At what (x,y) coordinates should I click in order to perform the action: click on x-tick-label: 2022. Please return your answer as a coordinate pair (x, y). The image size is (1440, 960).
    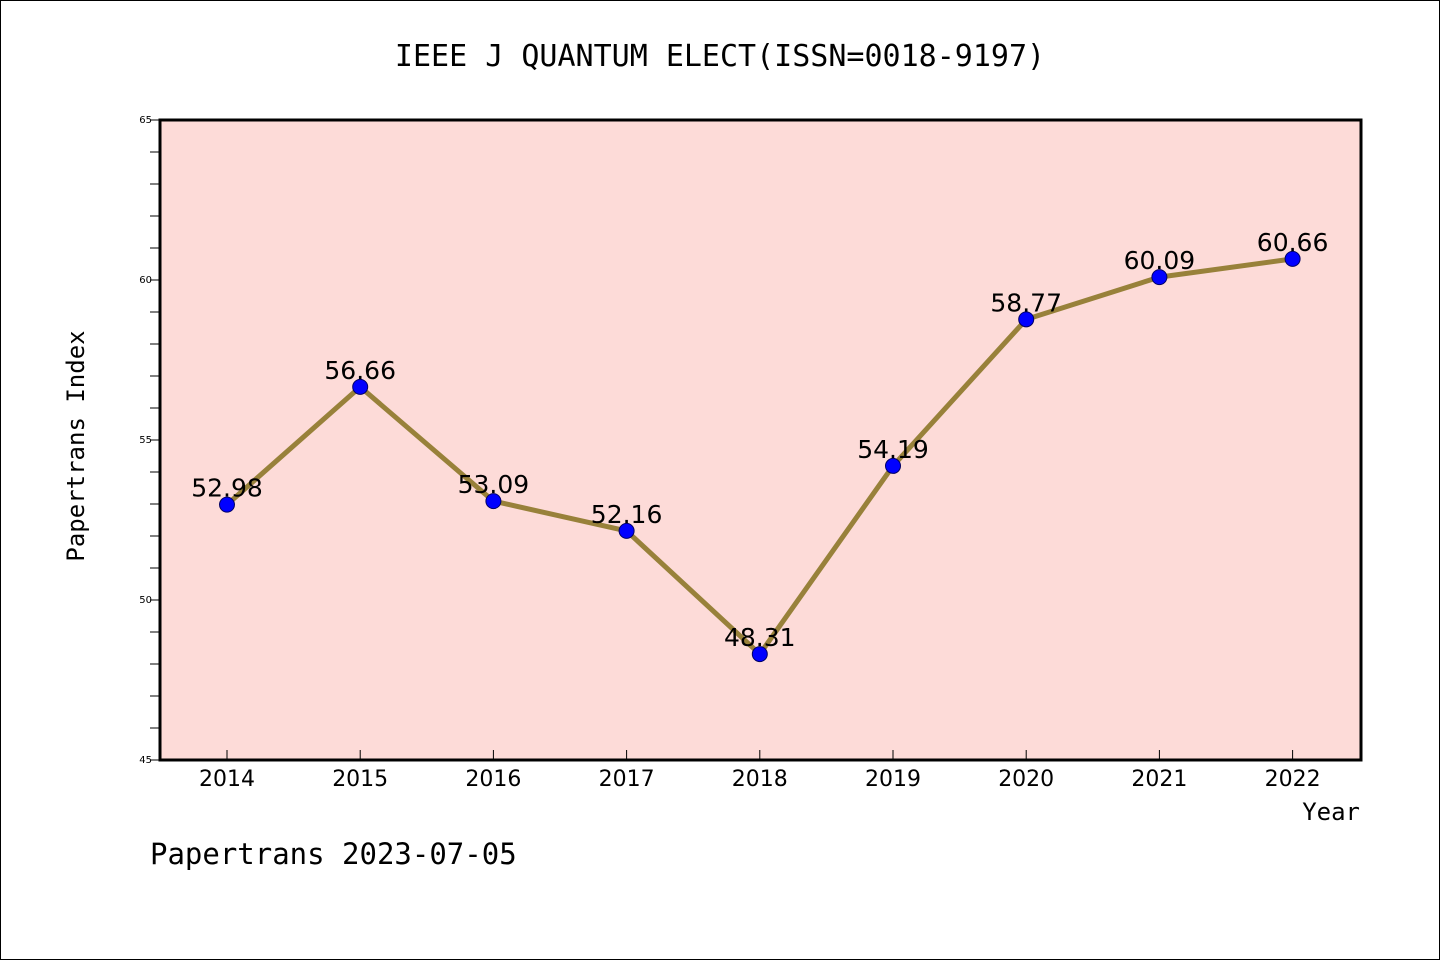
    Looking at the image, I should click on (1293, 779).